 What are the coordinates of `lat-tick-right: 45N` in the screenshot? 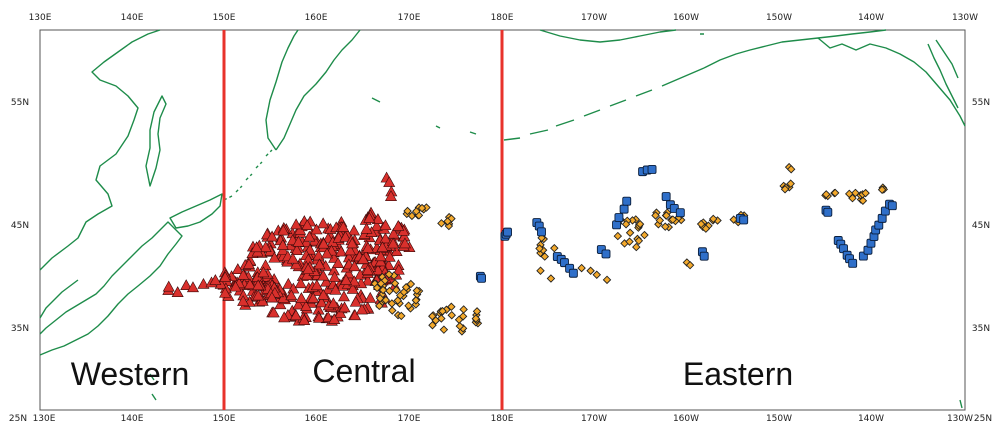 It's located at (981, 226).